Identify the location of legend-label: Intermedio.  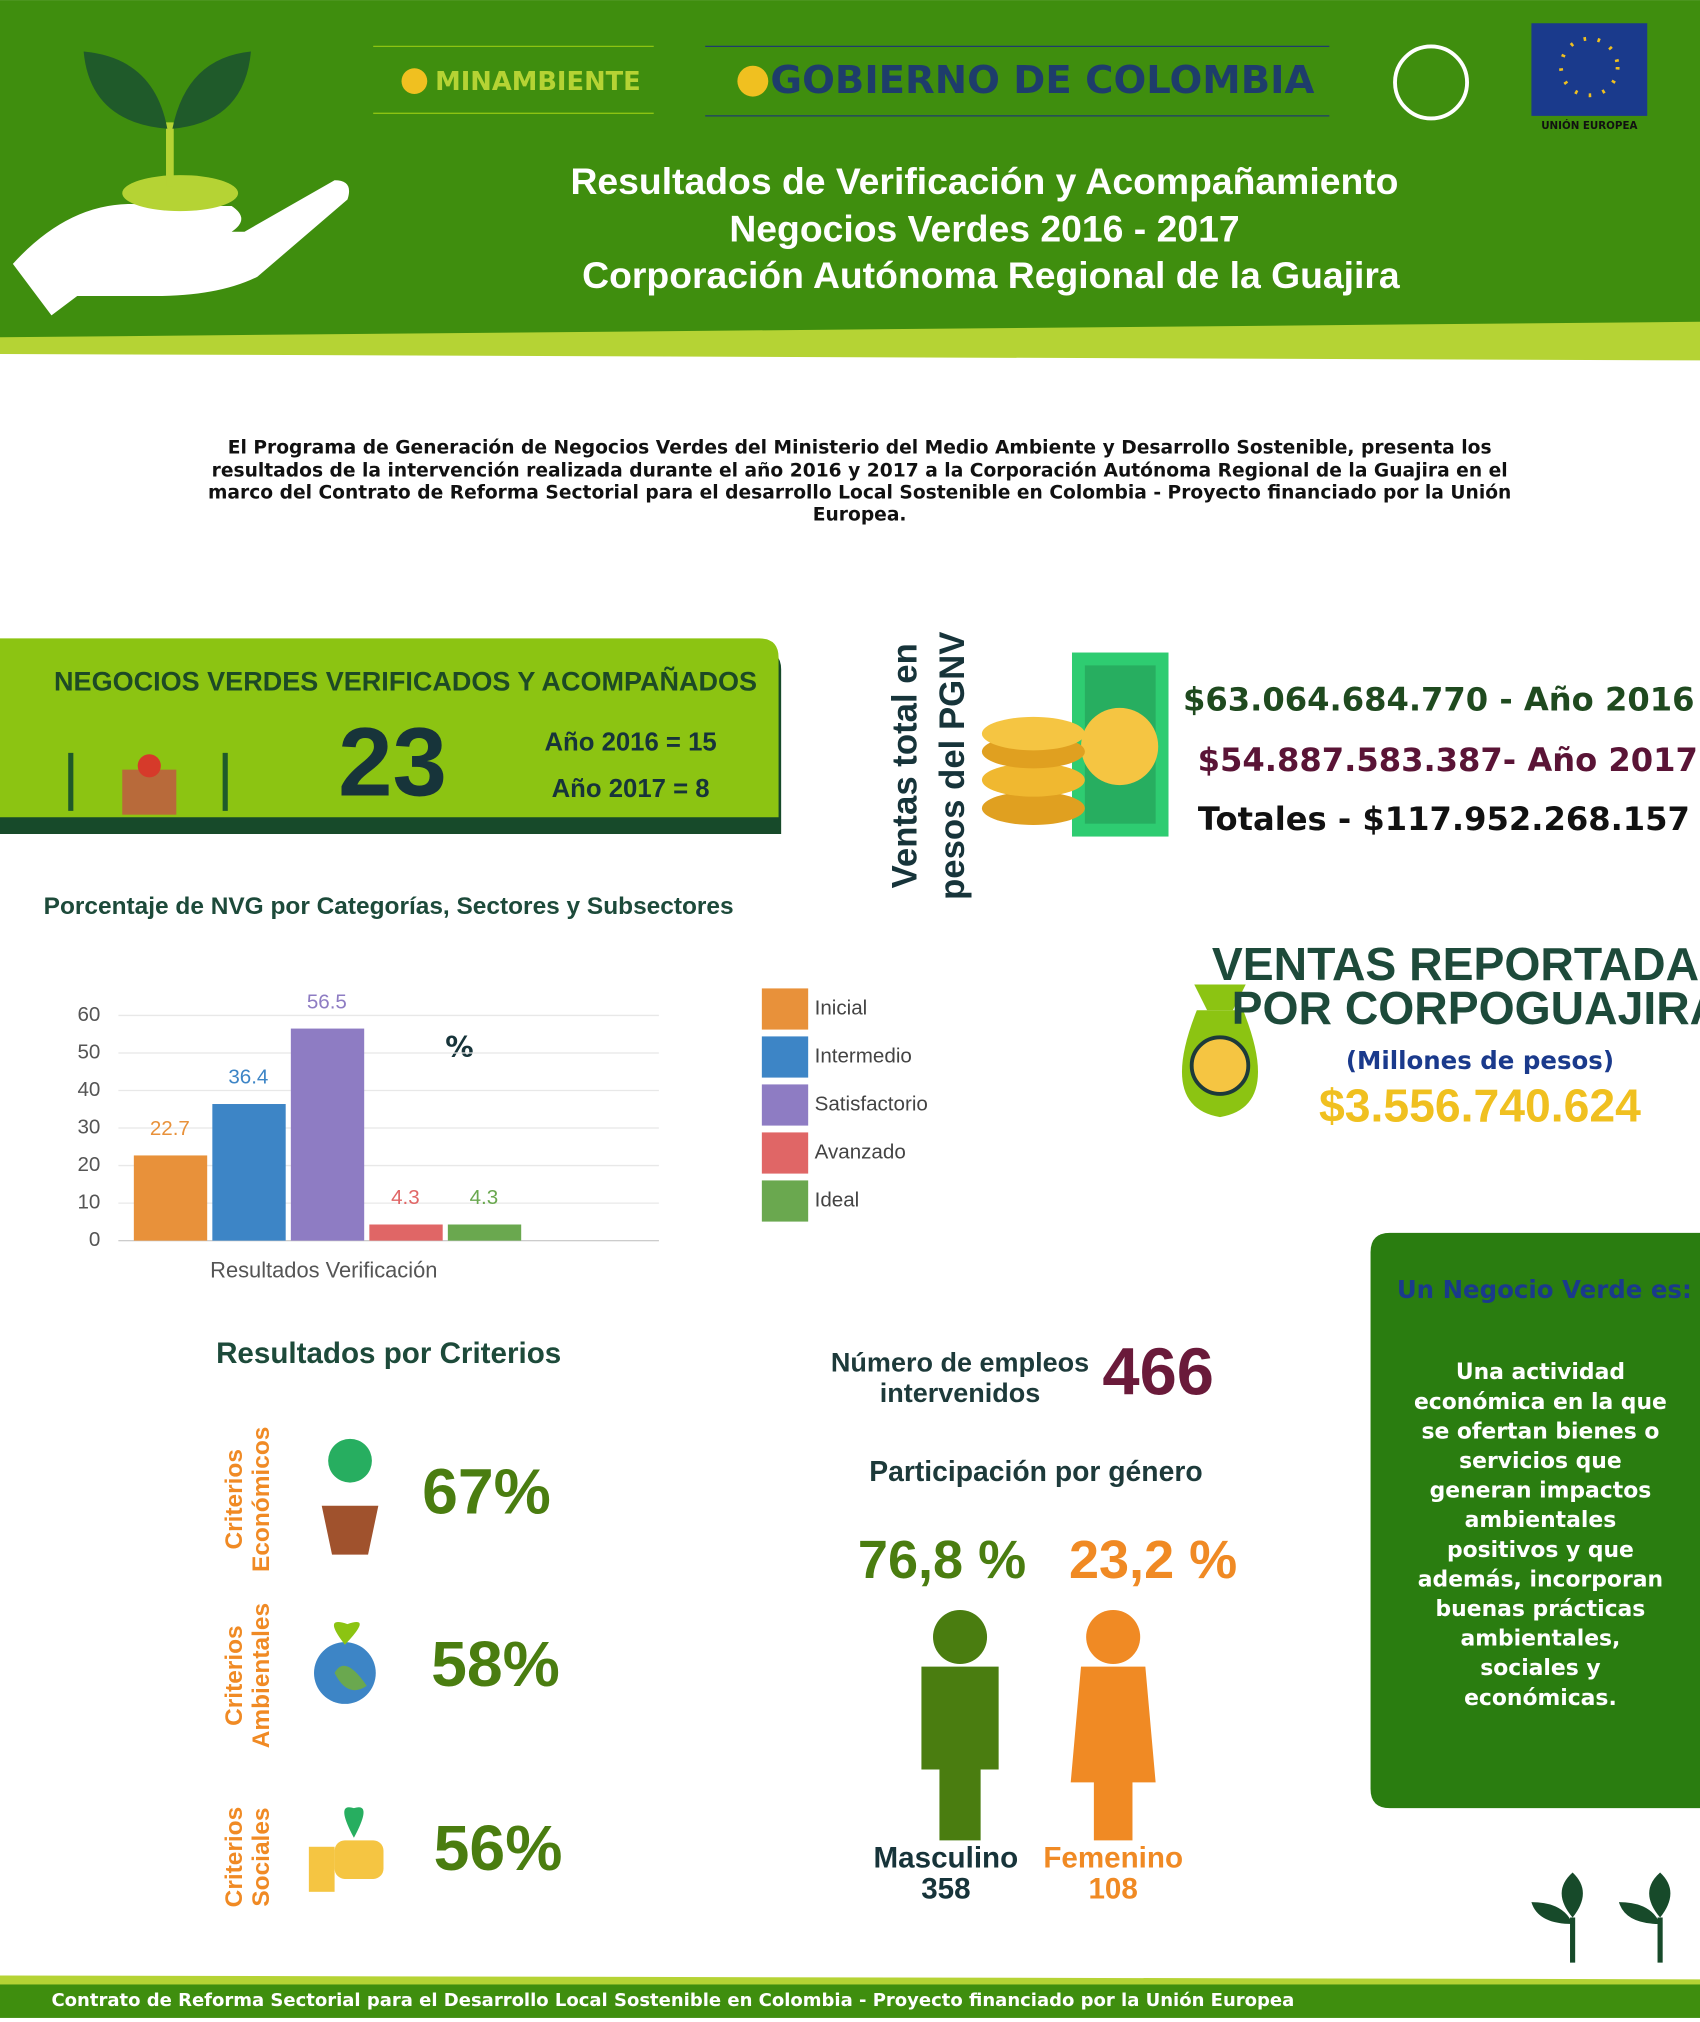
(863, 1055).